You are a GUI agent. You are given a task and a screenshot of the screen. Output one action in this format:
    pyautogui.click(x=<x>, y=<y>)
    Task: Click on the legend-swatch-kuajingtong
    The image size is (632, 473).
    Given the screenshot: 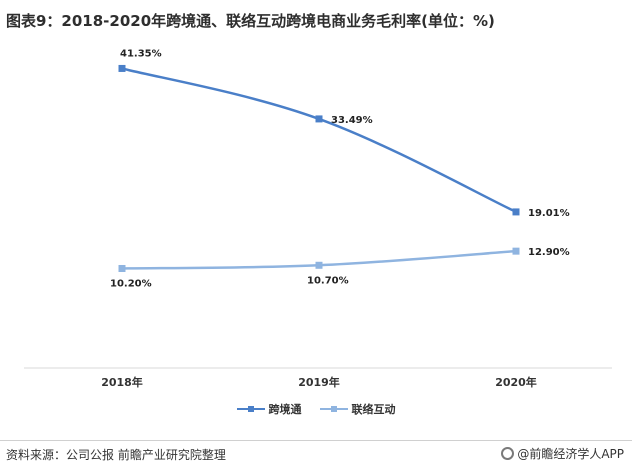 What is the action you would take?
    pyautogui.click(x=250, y=409)
    